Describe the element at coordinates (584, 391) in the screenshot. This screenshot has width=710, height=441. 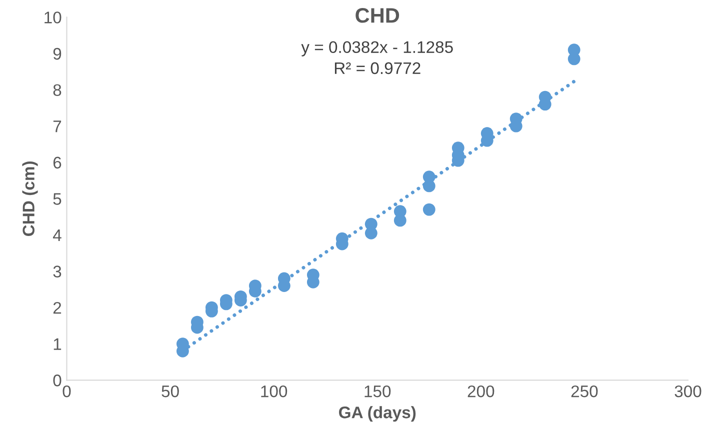
I see `x-tick-label: 250` at that location.